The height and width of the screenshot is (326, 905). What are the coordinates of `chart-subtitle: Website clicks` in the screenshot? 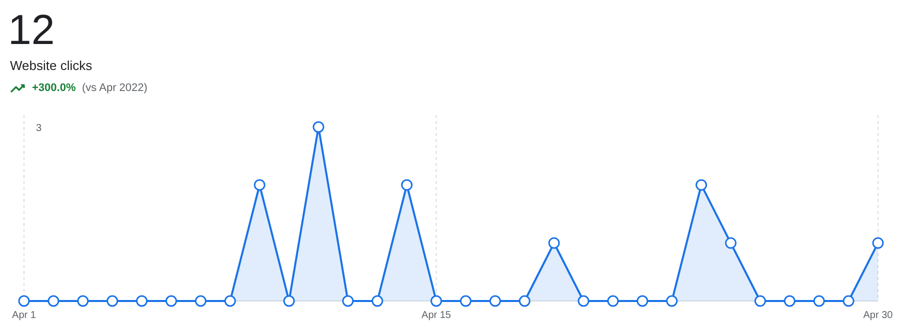 It's located at (51, 65).